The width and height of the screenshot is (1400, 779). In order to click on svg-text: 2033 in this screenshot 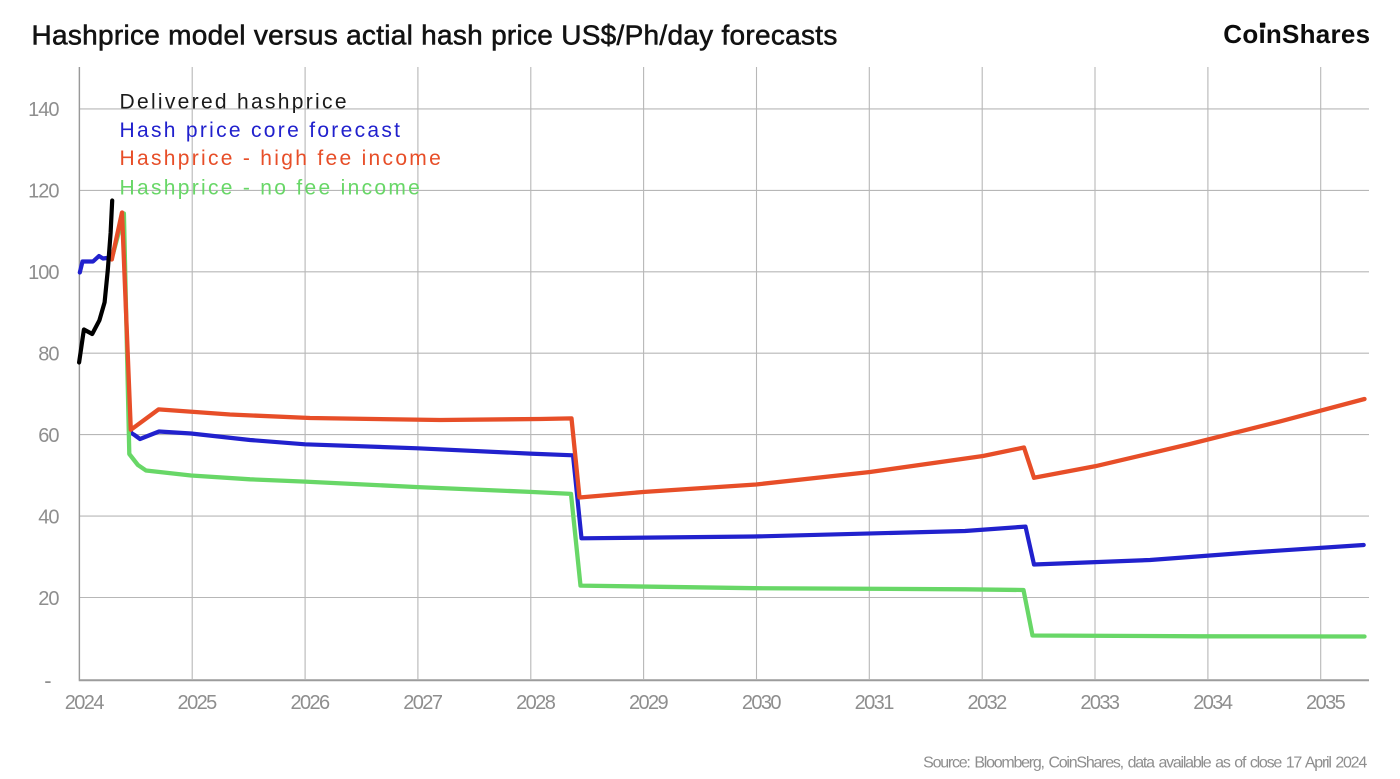, I will do `click(1100, 703)`.